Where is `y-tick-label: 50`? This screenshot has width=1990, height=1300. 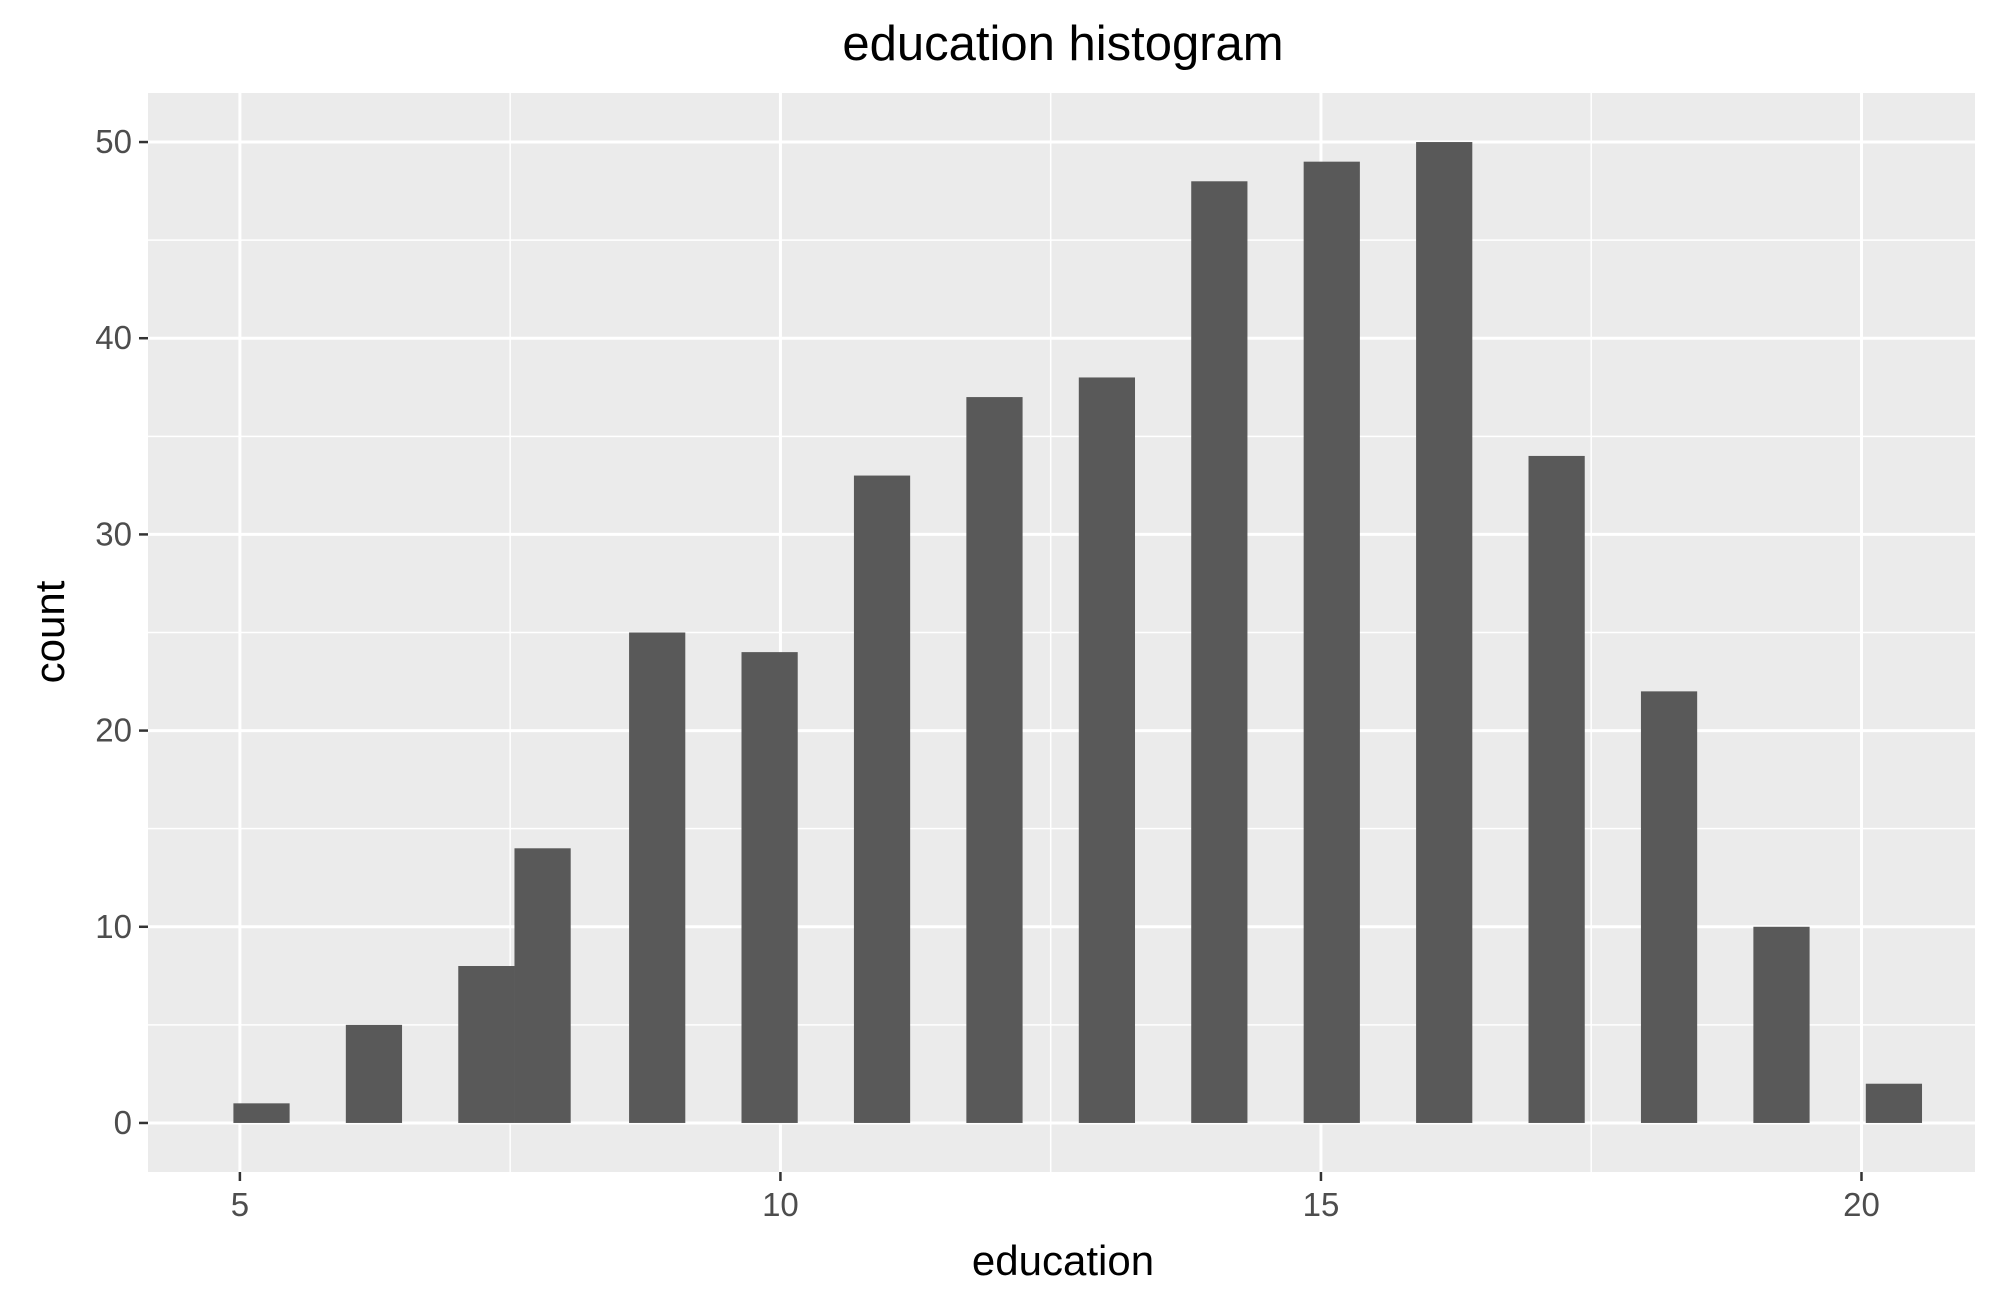 y-tick-label: 50 is located at coordinates (113, 141).